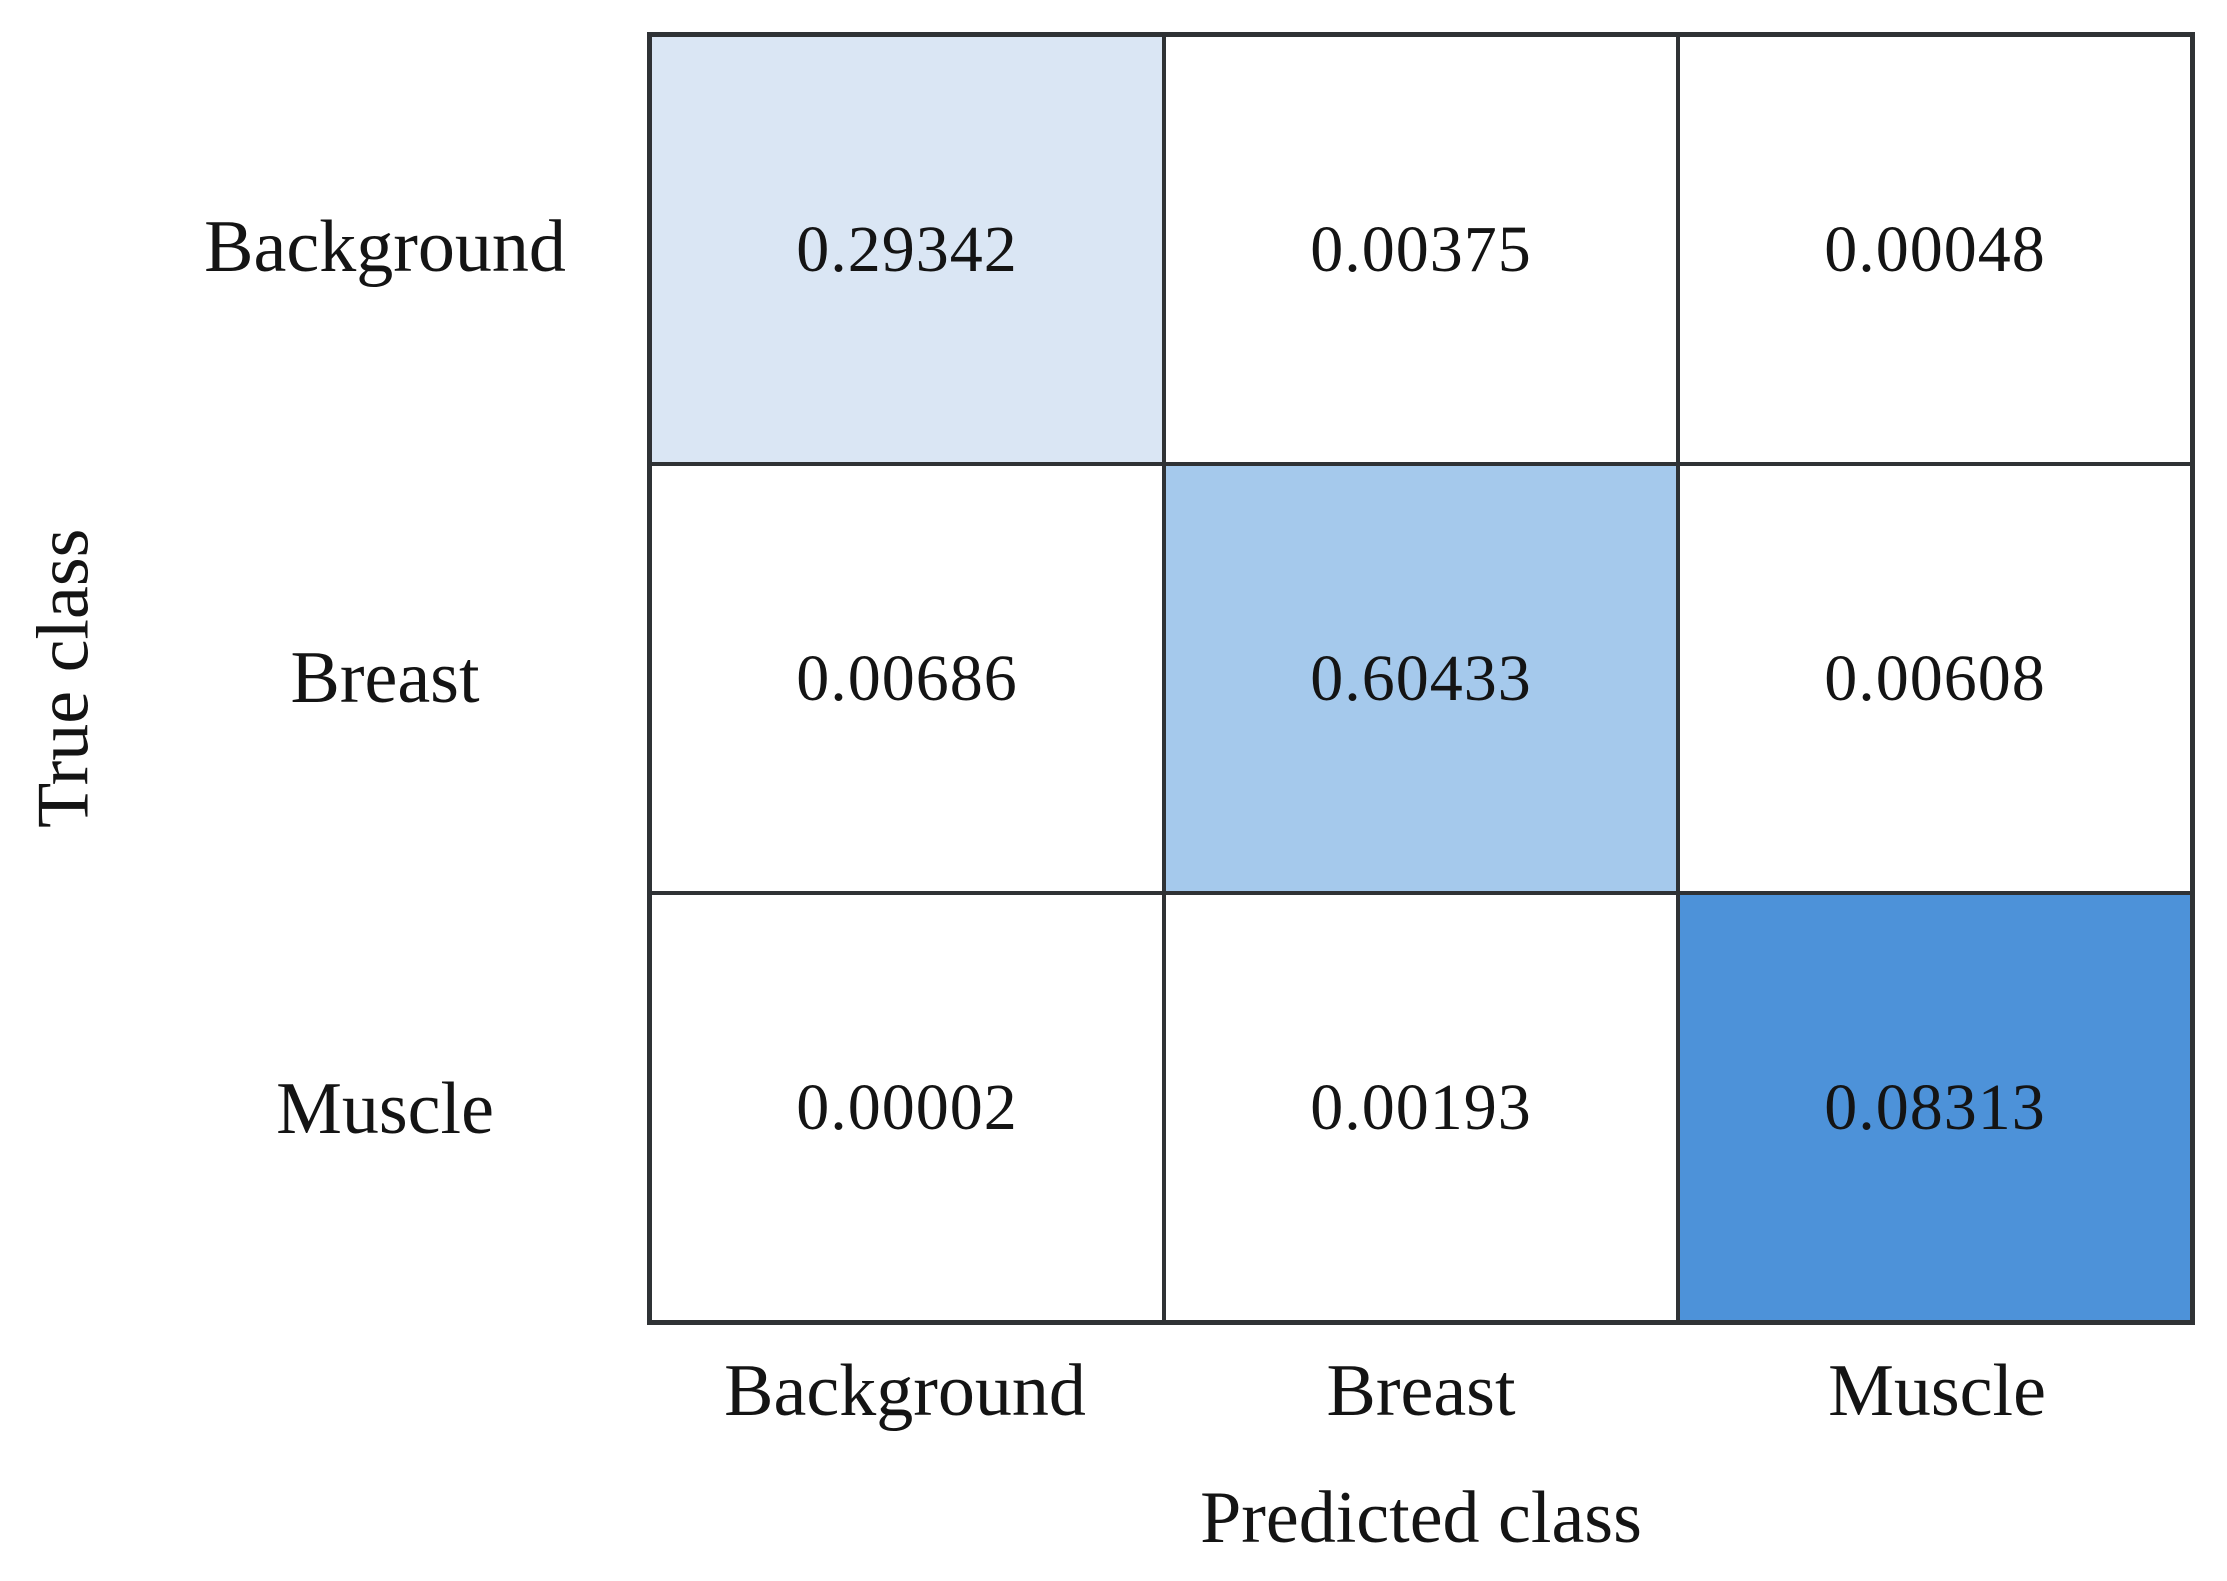 Image resolution: width=2227 pixels, height=1581 pixels. I want to click on x-axis-tick-labels: Background Breast Muscle, so click(1421, 1391).